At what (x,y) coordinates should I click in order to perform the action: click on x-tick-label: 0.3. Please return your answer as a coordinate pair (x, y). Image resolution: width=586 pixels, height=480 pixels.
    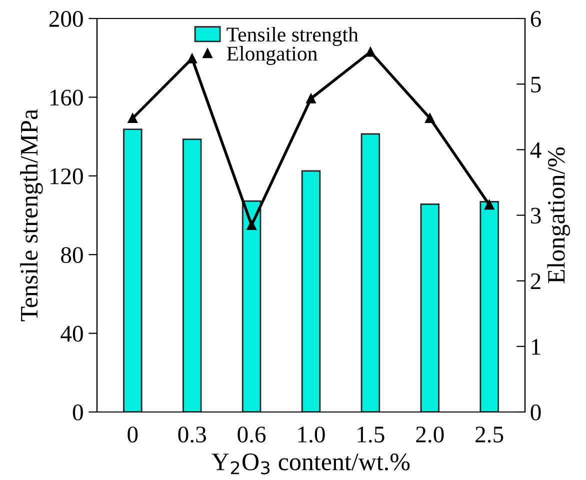
    Looking at the image, I should click on (192, 434).